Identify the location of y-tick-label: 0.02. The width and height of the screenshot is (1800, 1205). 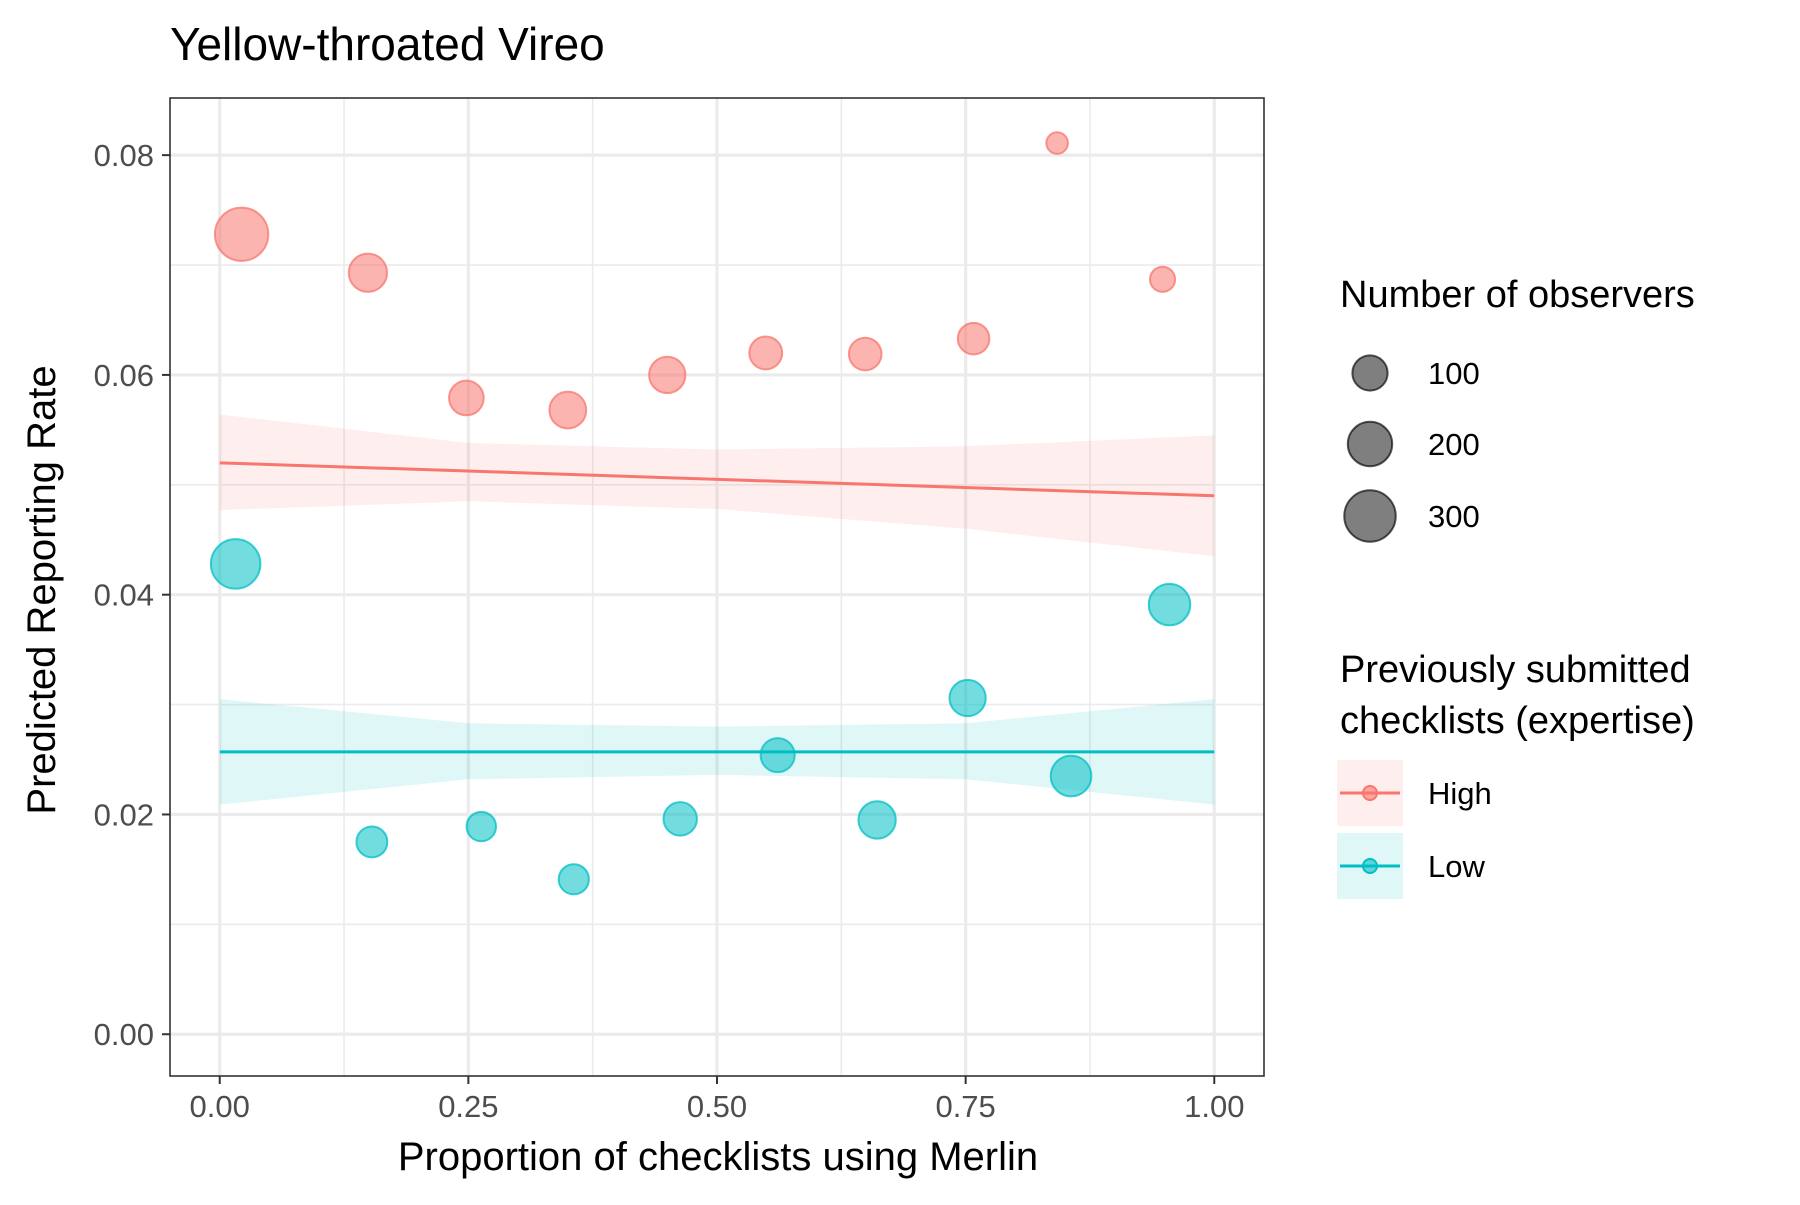
(124, 814).